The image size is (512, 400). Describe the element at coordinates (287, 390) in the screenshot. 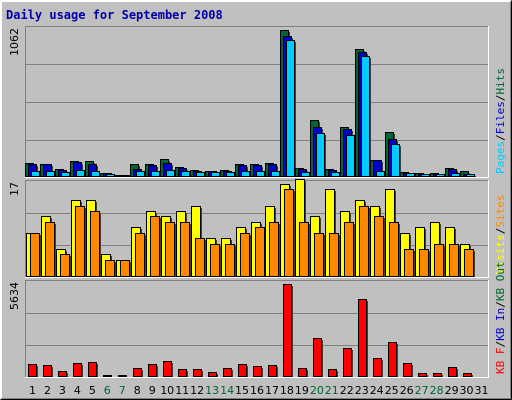

I see `day-label-18: 18` at that location.